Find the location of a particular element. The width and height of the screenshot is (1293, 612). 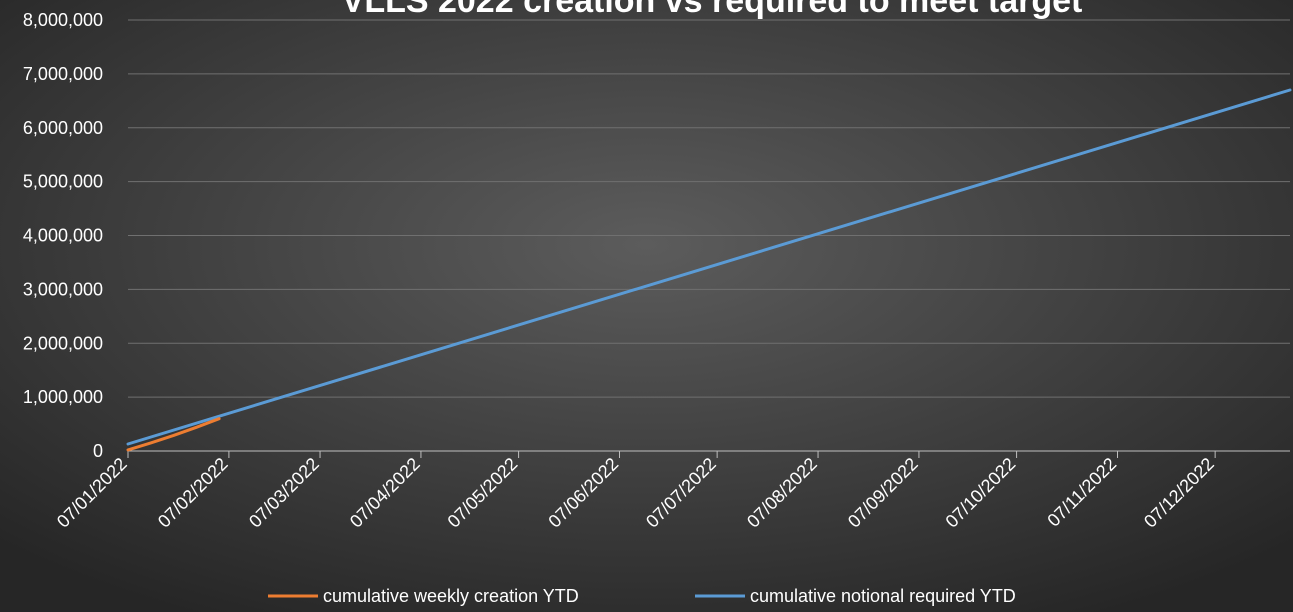

legend-label-1: cumulative weekly creation YTD is located at coordinates (451, 596).